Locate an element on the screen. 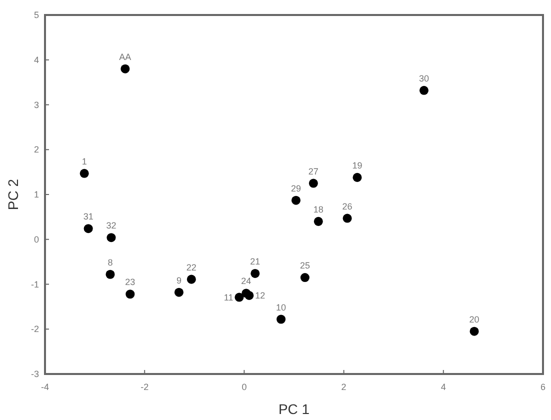  annotation: 22 is located at coordinates (191, 267).